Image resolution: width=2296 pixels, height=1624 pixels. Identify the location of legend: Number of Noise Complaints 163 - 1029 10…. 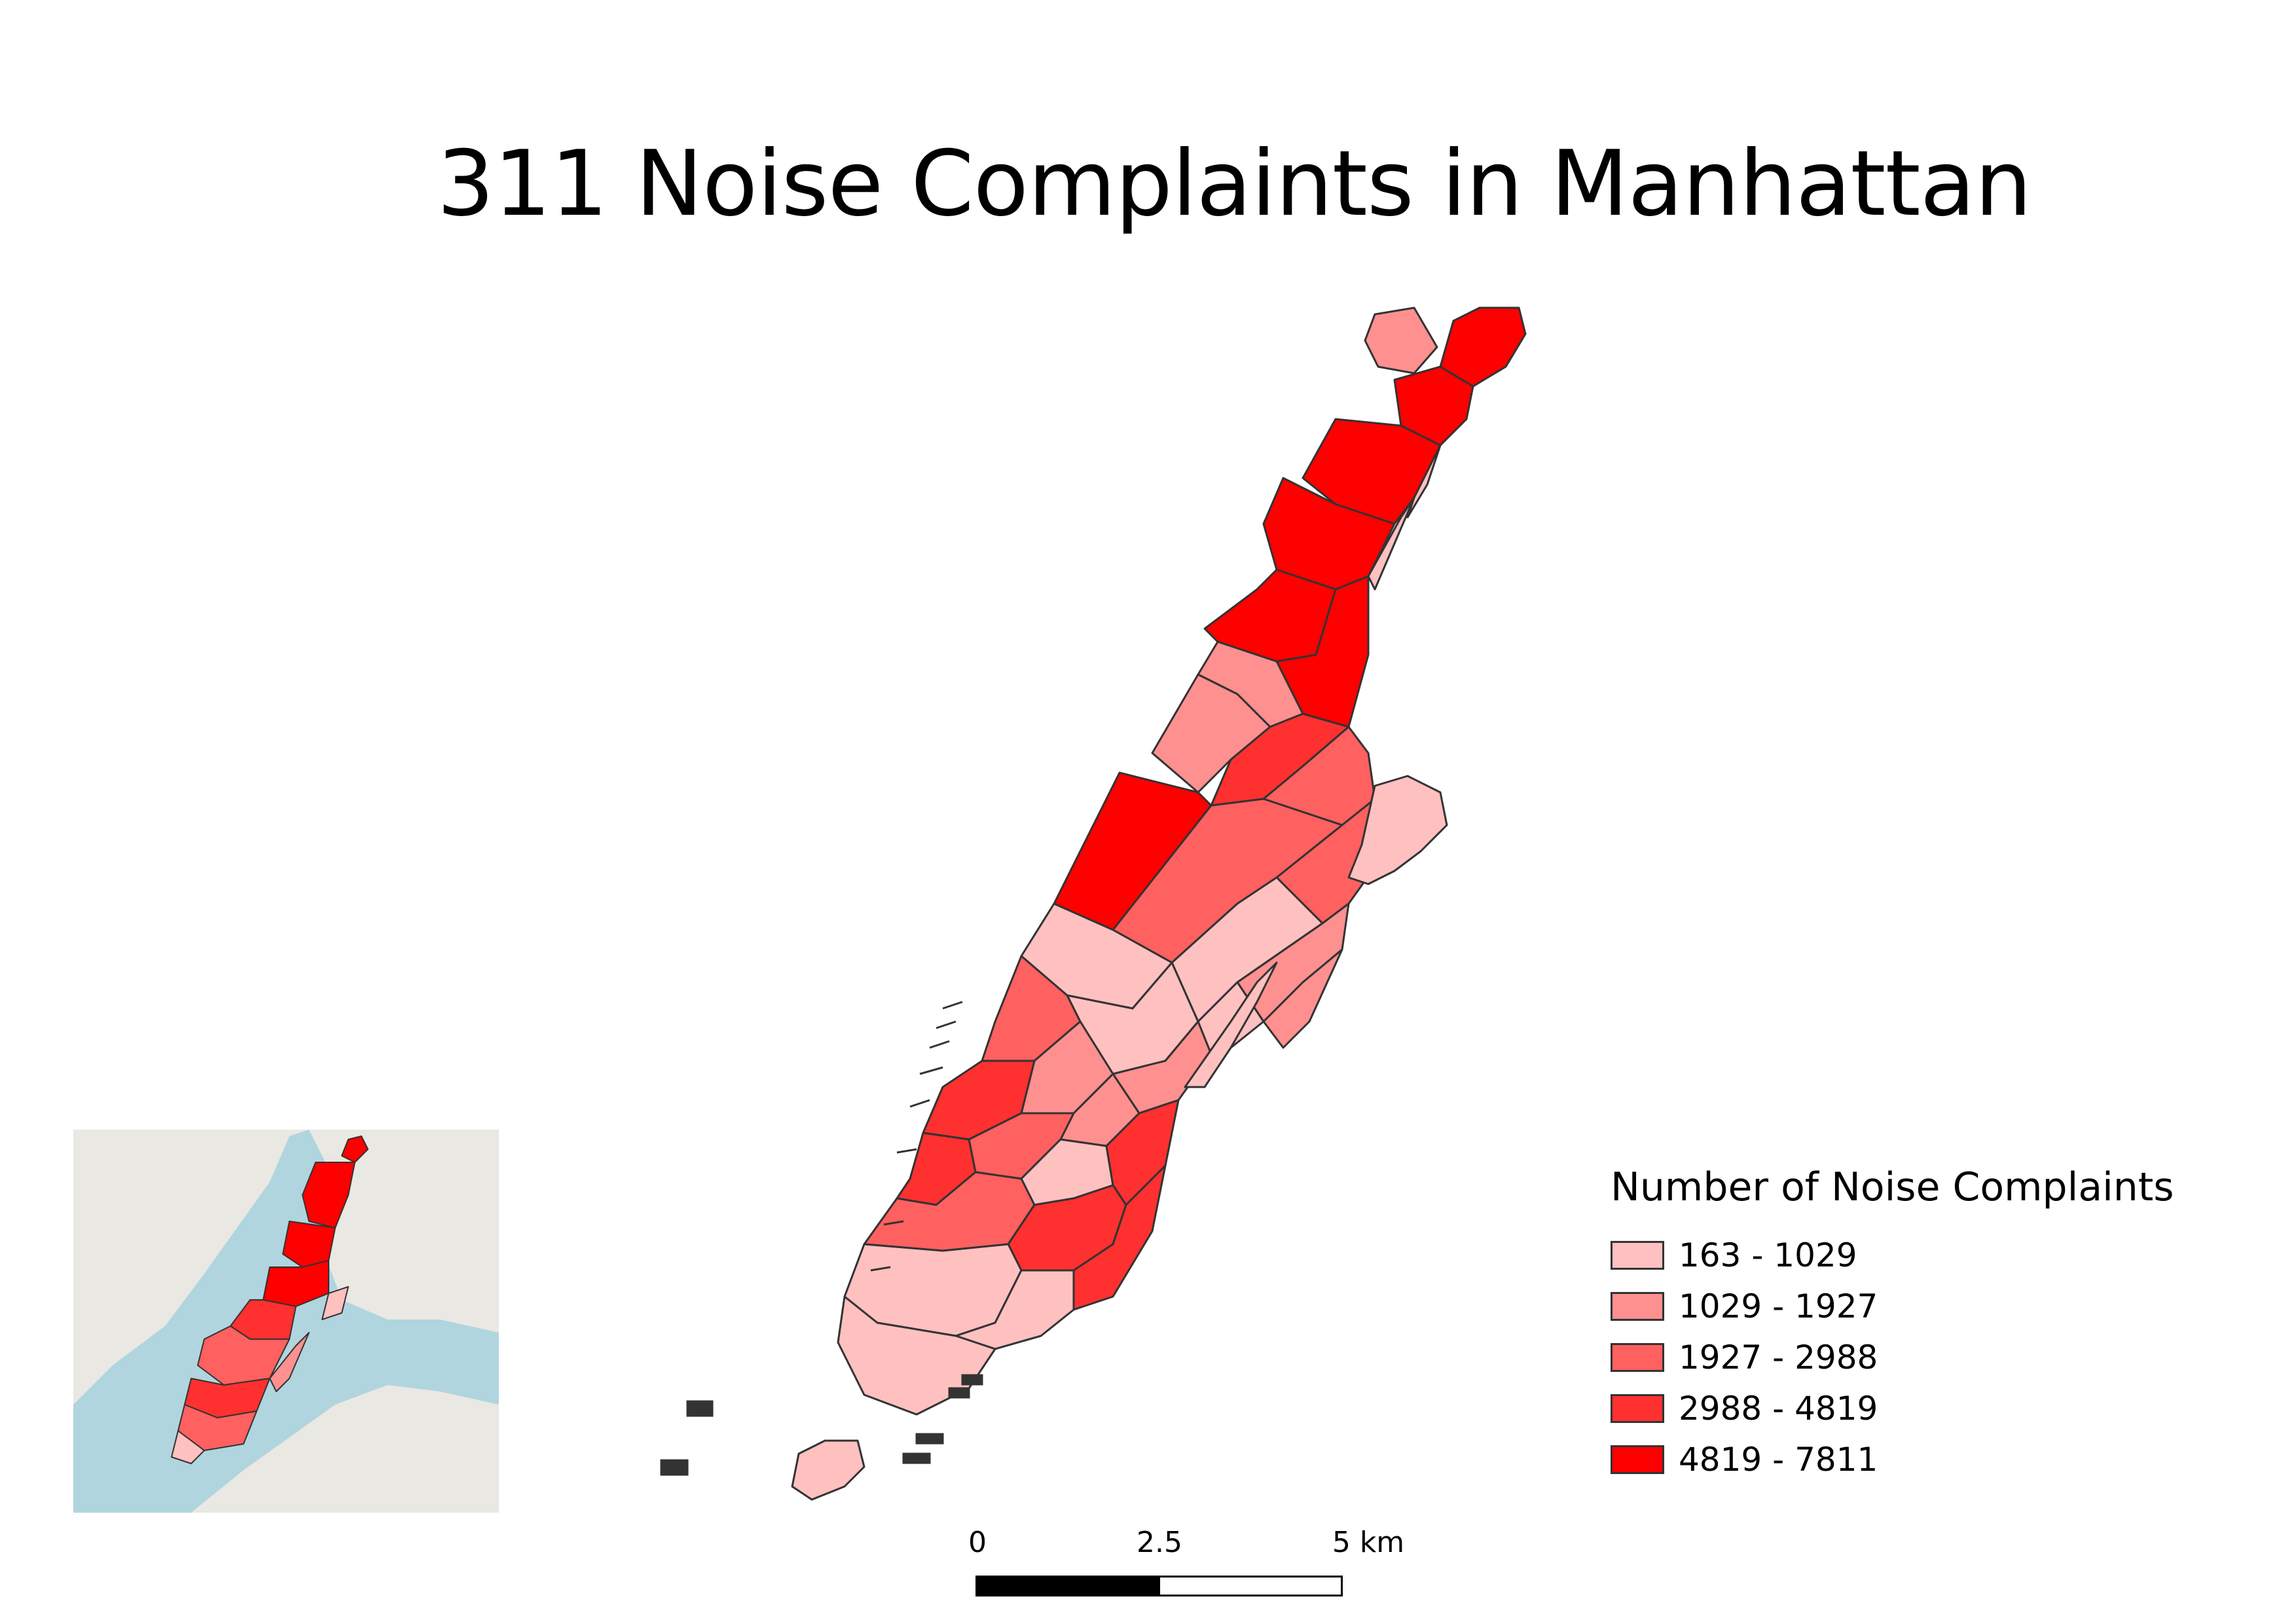
(1892, 1324).